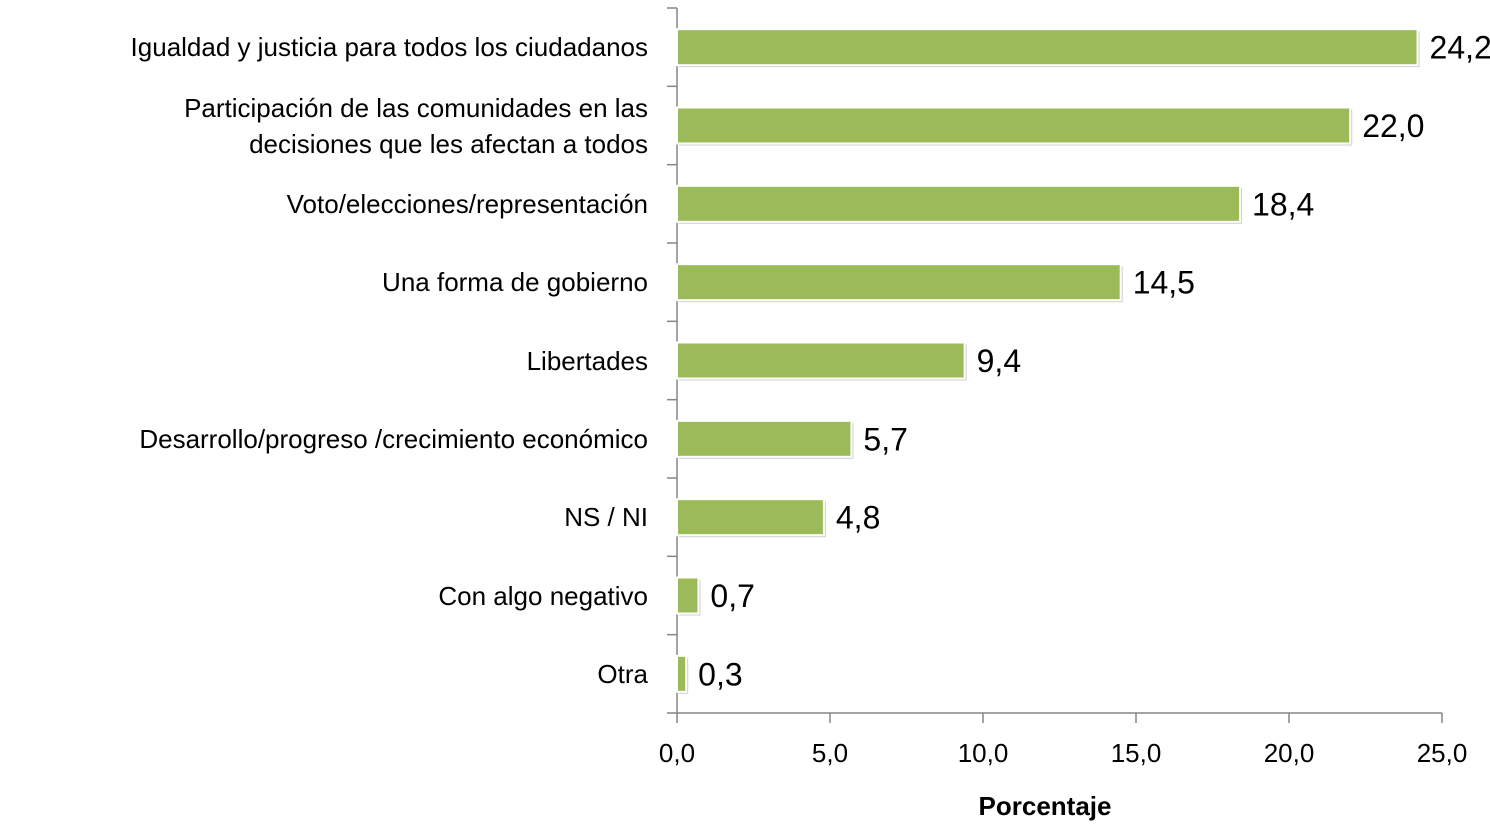 This screenshot has height=825, width=1490. I want to click on x-tick-label: 20,0, so click(1289, 753).